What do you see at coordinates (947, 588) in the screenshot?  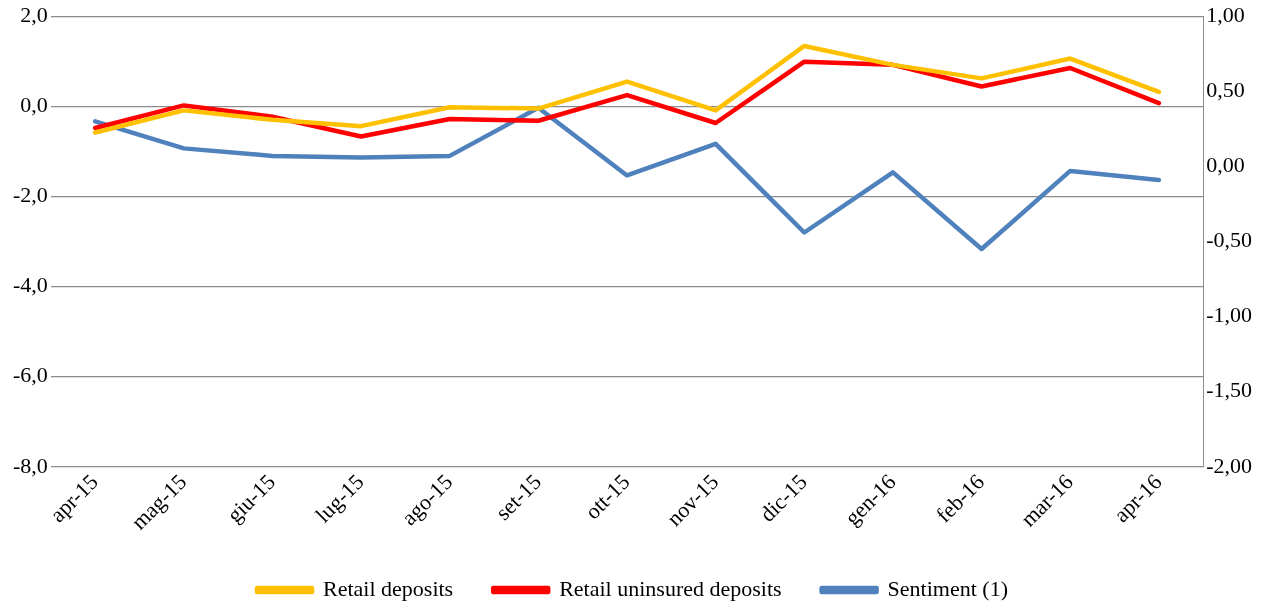 I see `legend-label: Sentiment (1)` at bounding box center [947, 588].